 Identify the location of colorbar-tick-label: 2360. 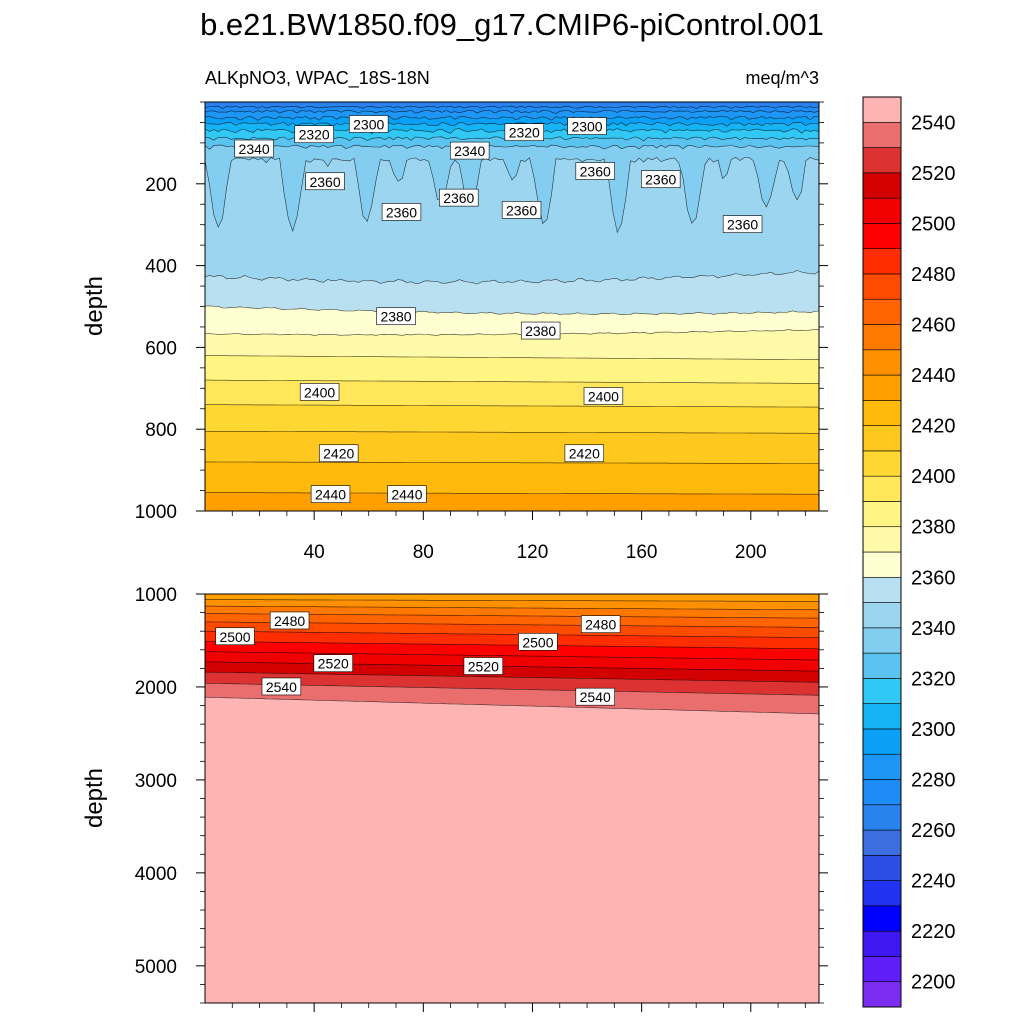
(933, 578).